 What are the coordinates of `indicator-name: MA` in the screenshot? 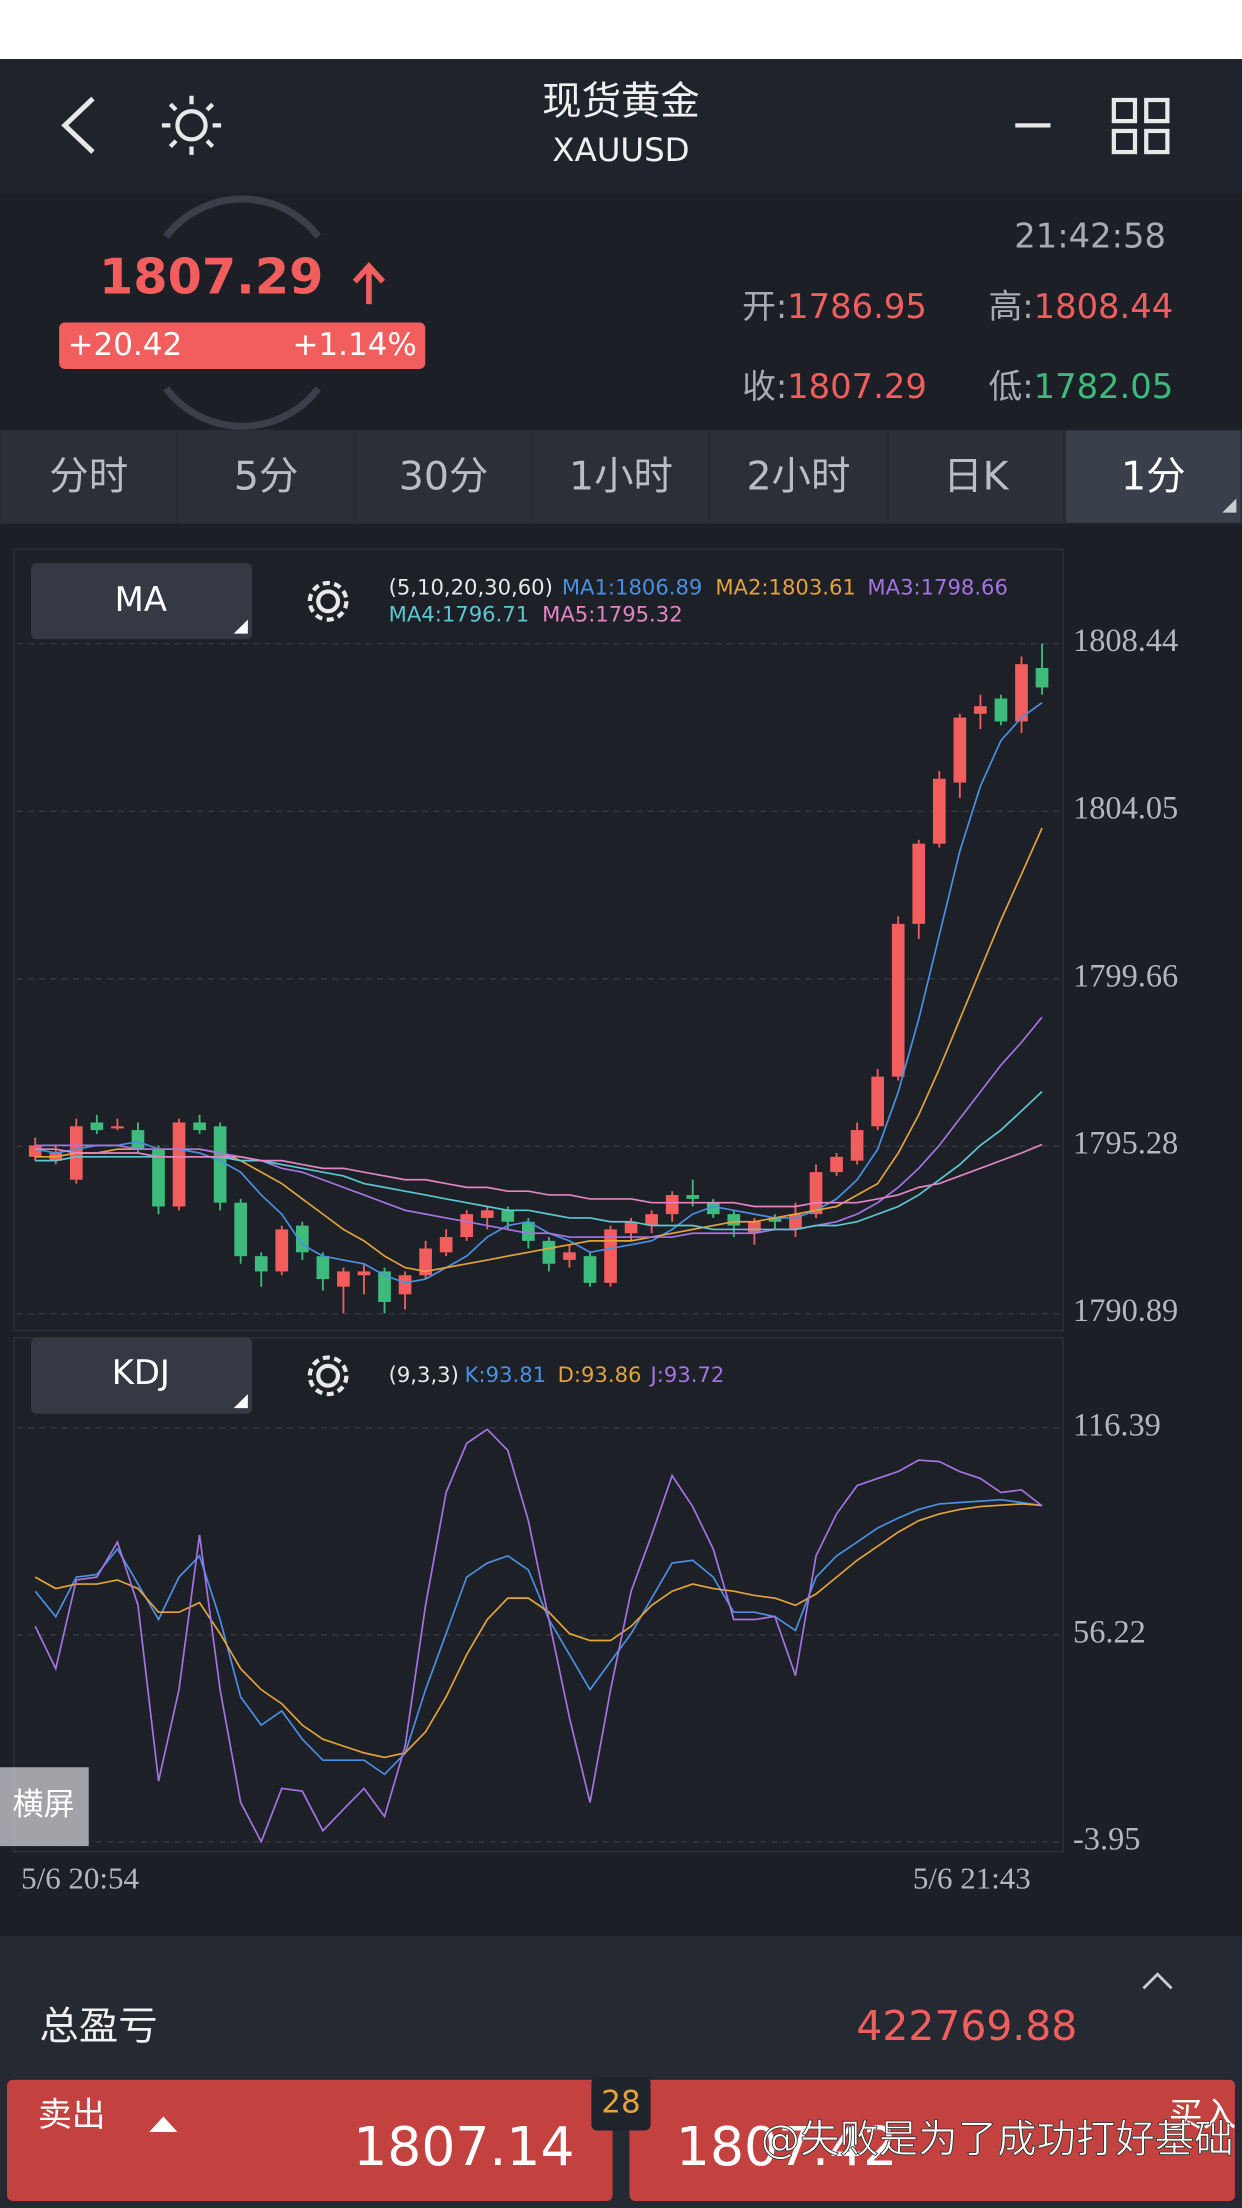 It's located at (141, 599).